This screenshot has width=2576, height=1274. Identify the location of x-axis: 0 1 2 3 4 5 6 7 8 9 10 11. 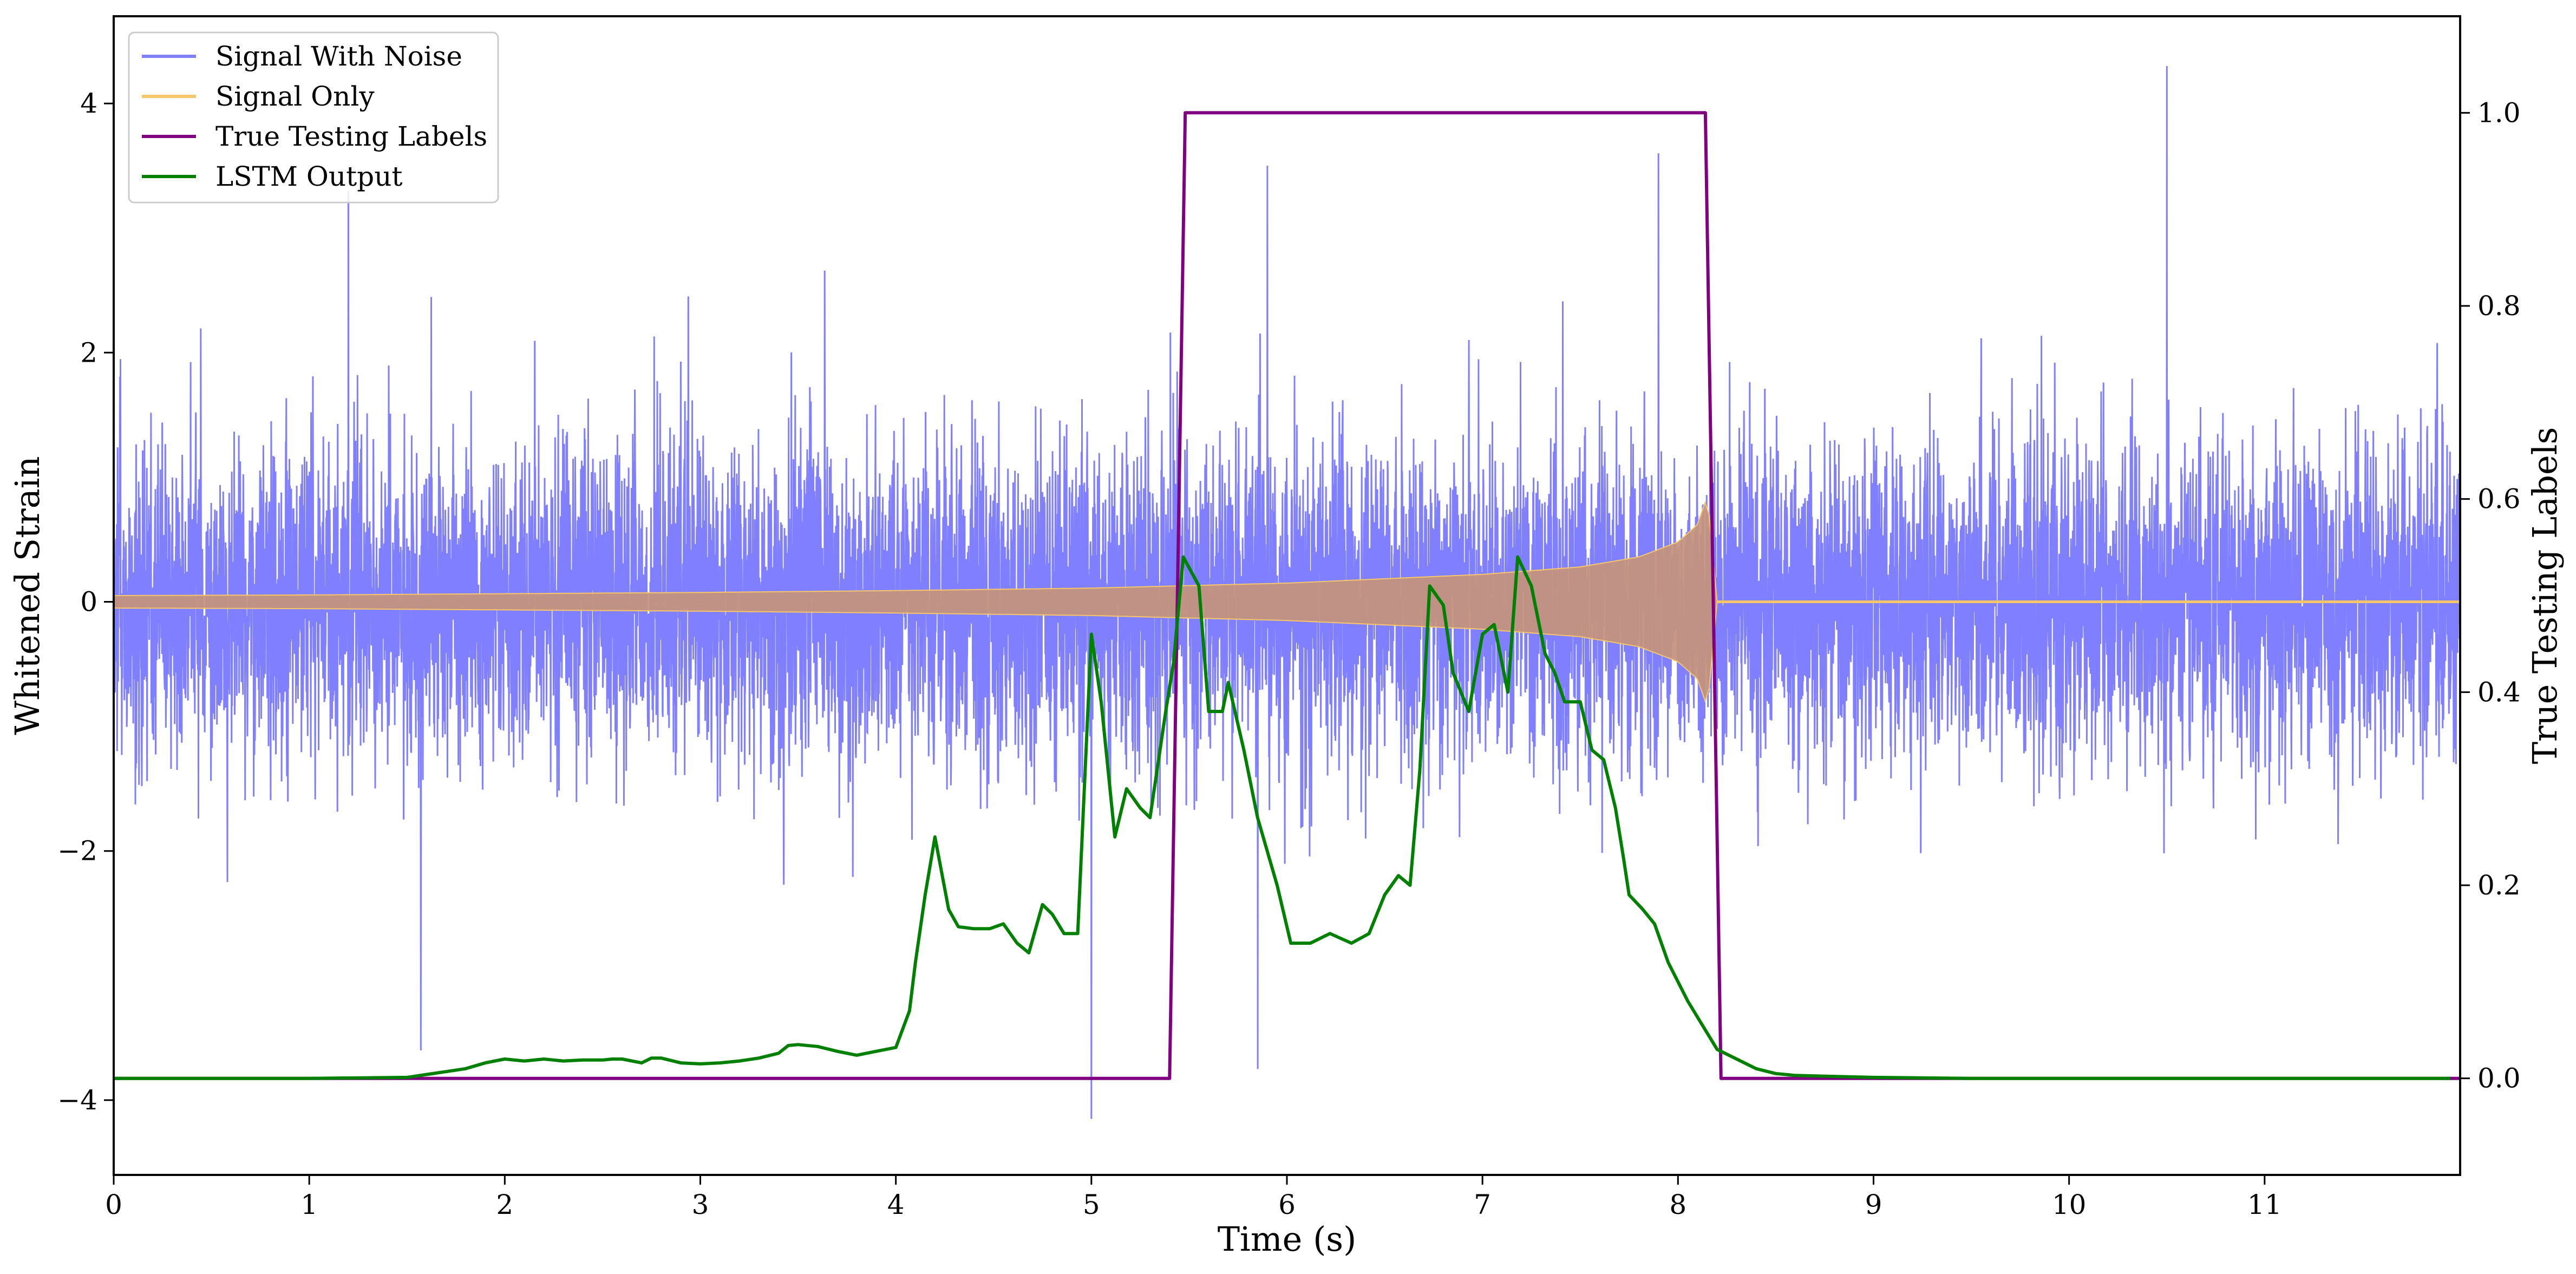
(1193, 1197).